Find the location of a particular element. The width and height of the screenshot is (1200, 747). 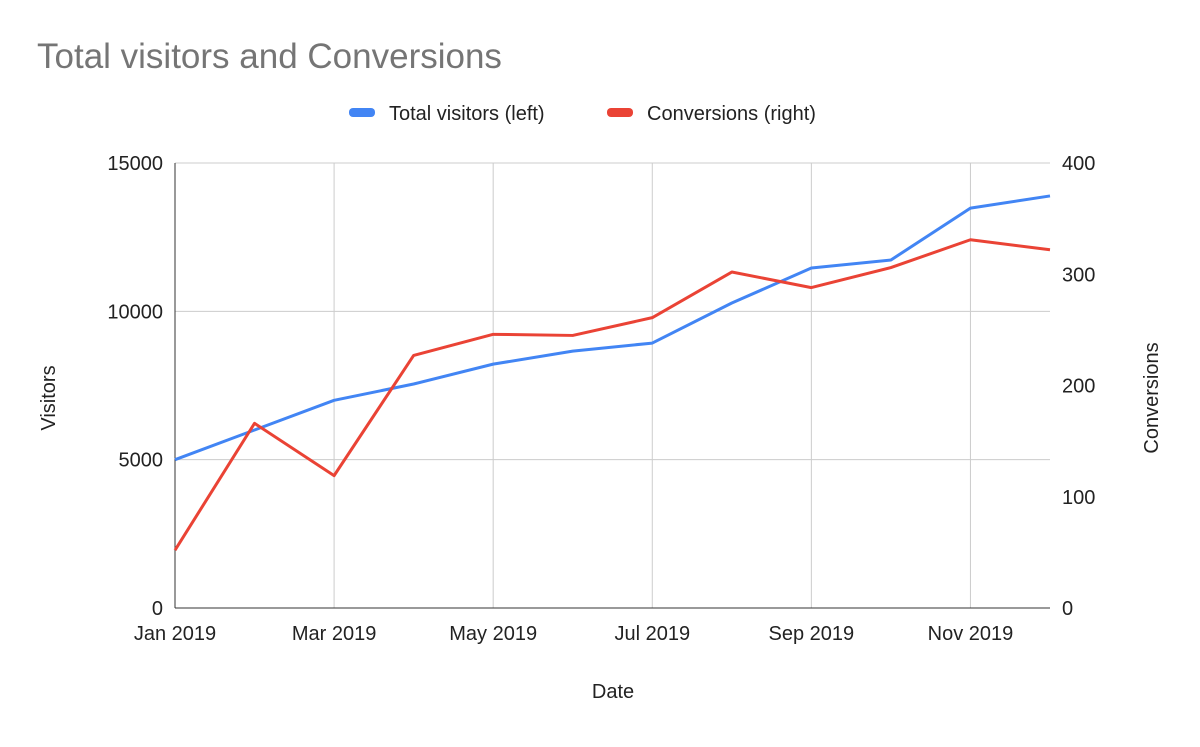

y-tick-label-right: 0 is located at coordinates (1067, 609).